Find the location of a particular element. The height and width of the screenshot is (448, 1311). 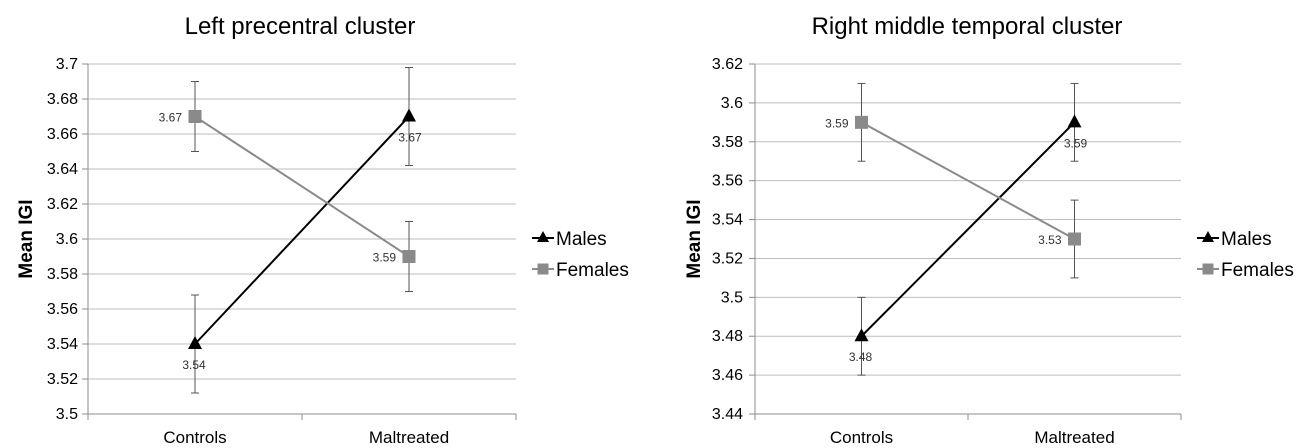

data-label: 3.53 is located at coordinates (1050, 240).